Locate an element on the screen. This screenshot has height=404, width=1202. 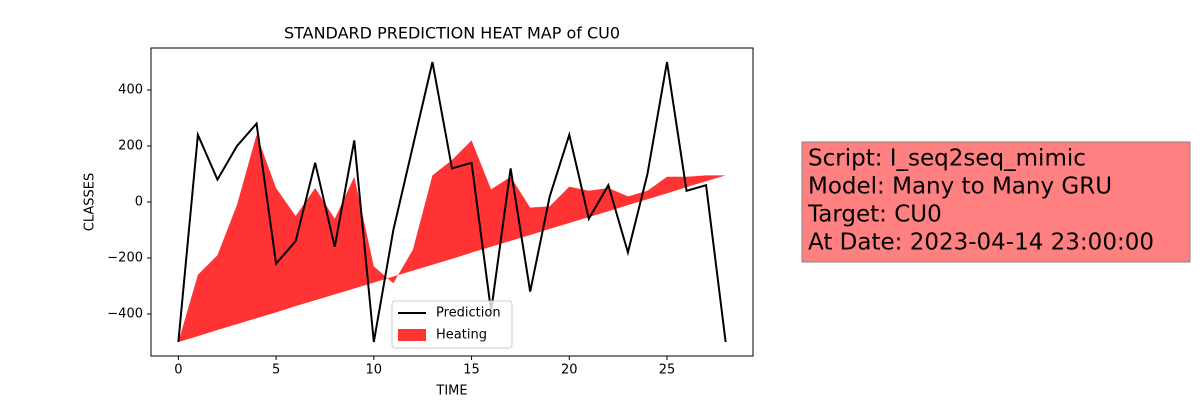
legend-label: Prediction is located at coordinates (468, 313).